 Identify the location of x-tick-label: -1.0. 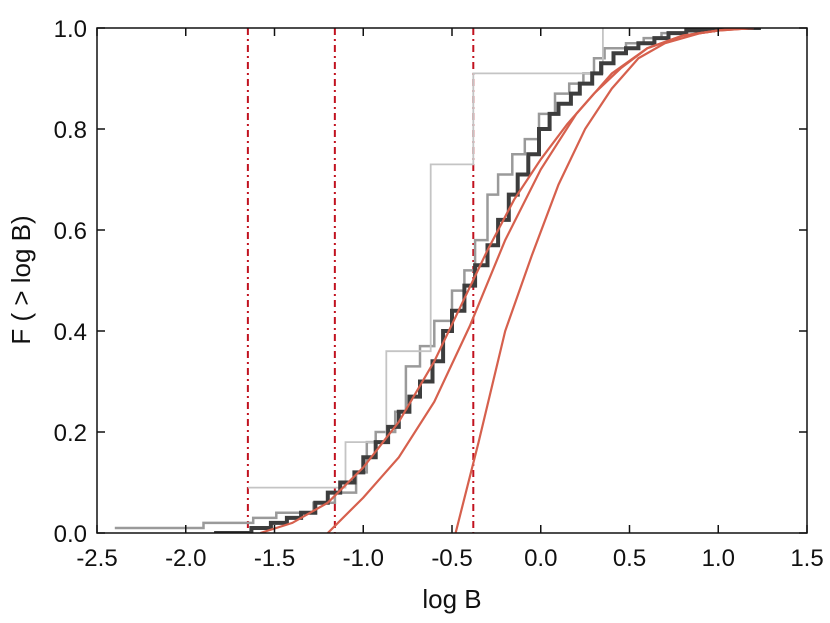
(363, 558).